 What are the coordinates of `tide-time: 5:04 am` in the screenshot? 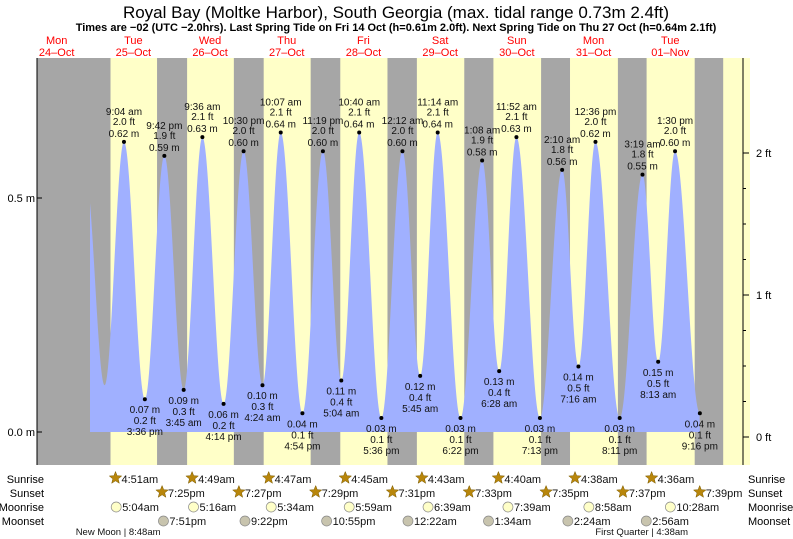 It's located at (341, 414).